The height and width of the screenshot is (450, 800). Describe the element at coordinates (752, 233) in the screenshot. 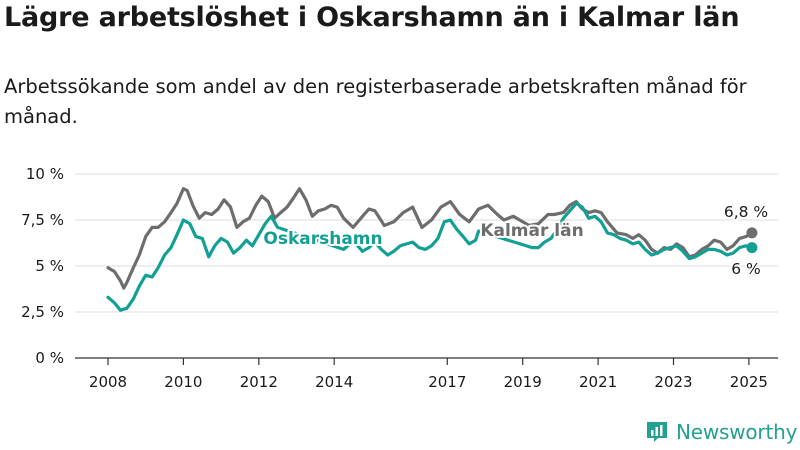

I see `end-point-kalmar-l-n` at that location.